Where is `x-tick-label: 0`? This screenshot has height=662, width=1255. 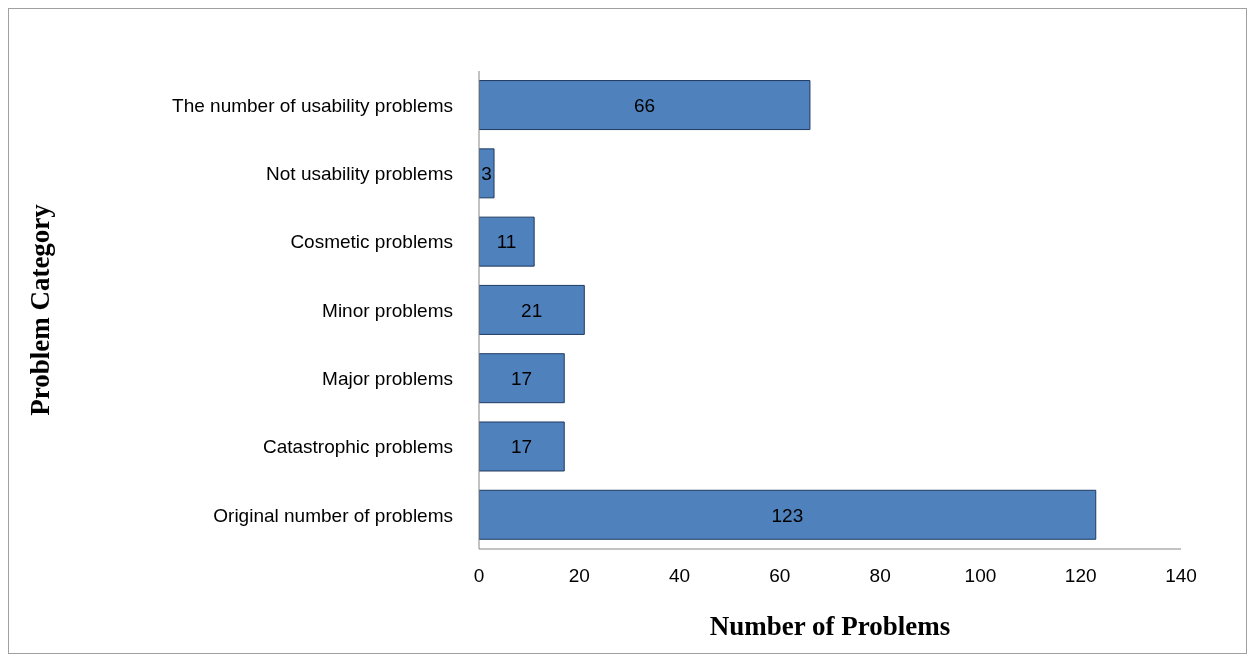 x-tick-label: 0 is located at coordinates (479, 576).